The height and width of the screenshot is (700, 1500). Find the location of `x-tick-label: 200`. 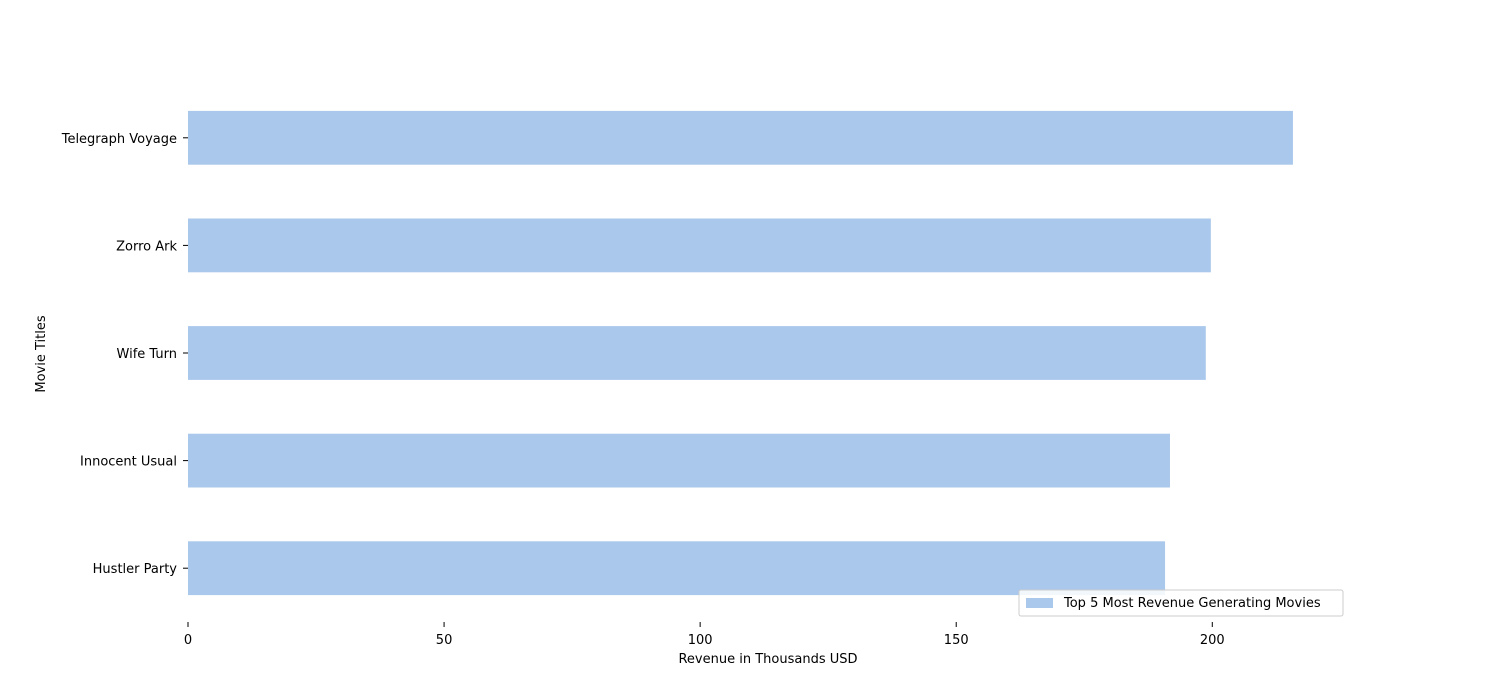

x-tick-label: 200 is located at coordinates (1212, 640).